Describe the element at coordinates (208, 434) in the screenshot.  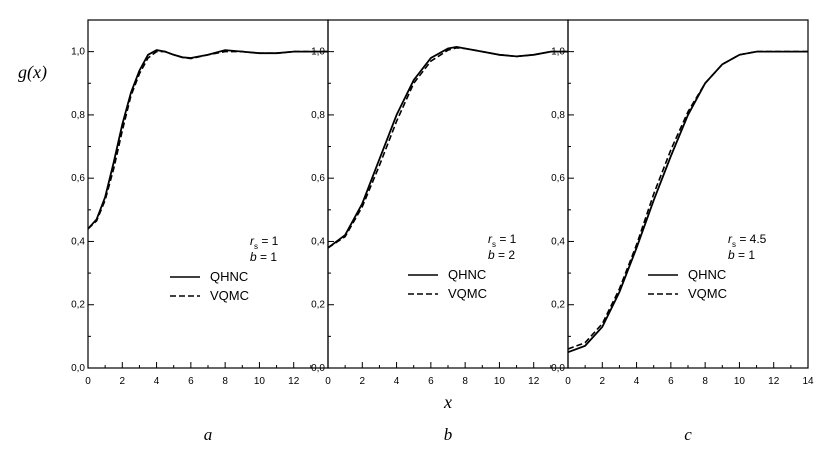
I see `panel-label: a` at that location.